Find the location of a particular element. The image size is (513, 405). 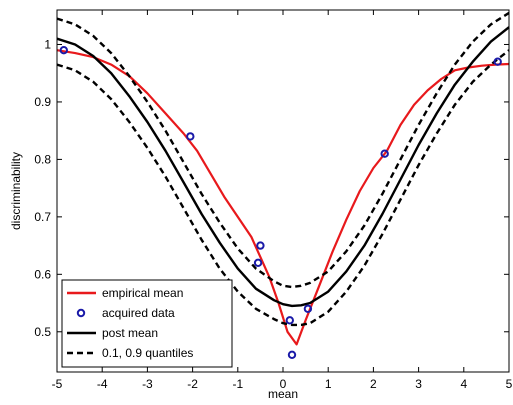

y-tick-label: 0.8 is located at coordinates (42, 159).